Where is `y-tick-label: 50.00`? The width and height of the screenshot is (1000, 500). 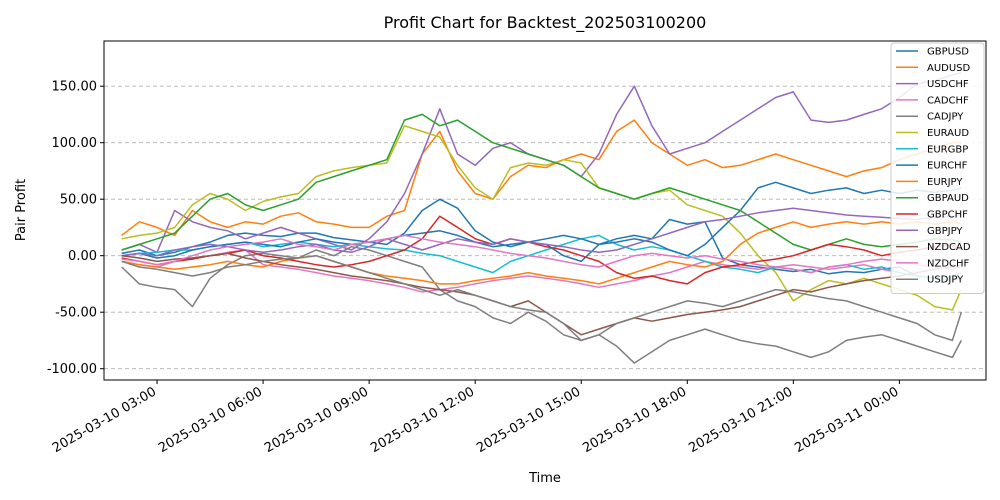
y-tick-label: 50.00 is located at coordinates (78, 200).